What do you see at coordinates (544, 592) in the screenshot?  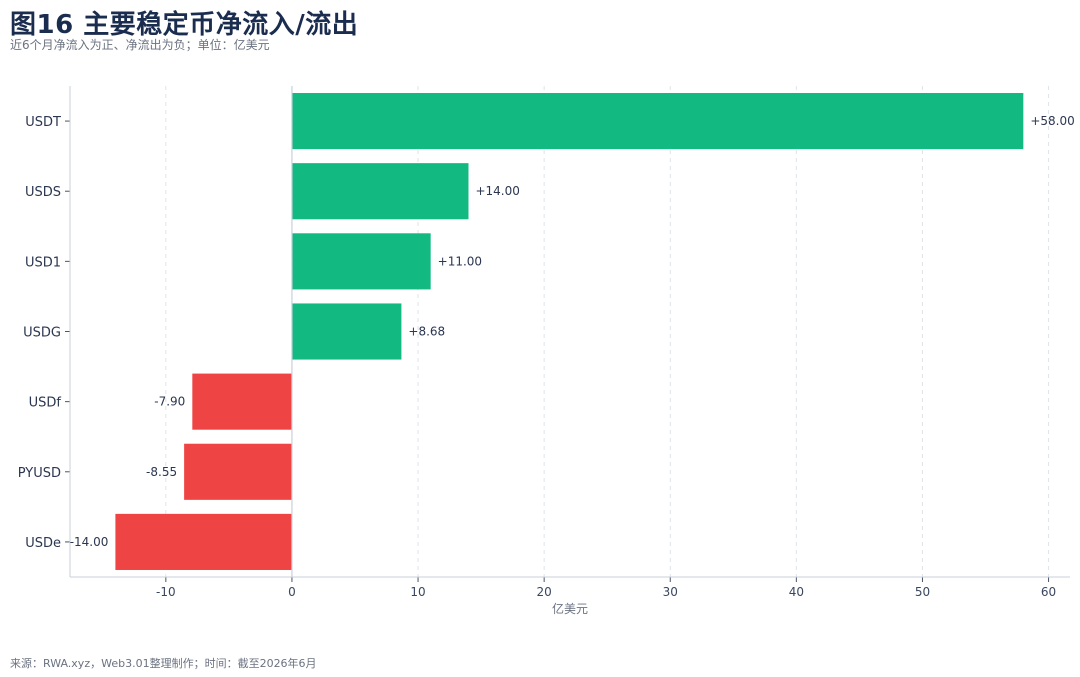 I see `x-tick-label: 20` at bounding box center [544, 592].